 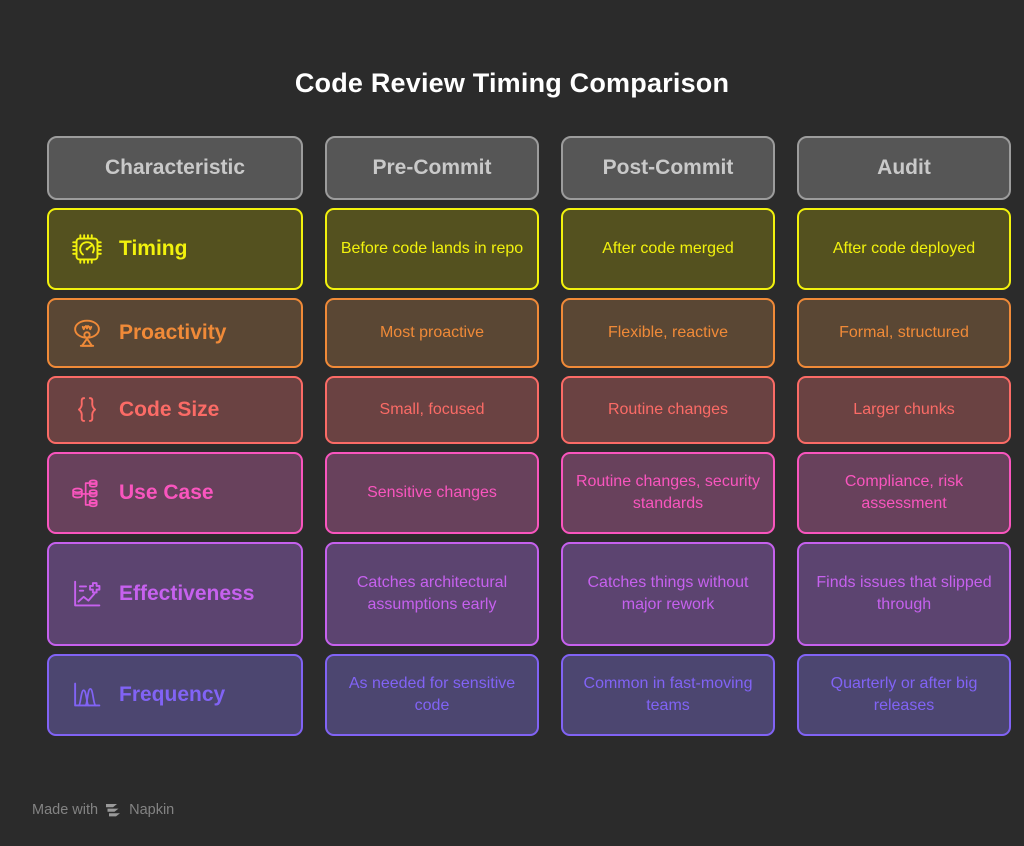 I want to click on cell-effectiveness-audit: Finds issues that slipped through, so click(x=904, y=594).